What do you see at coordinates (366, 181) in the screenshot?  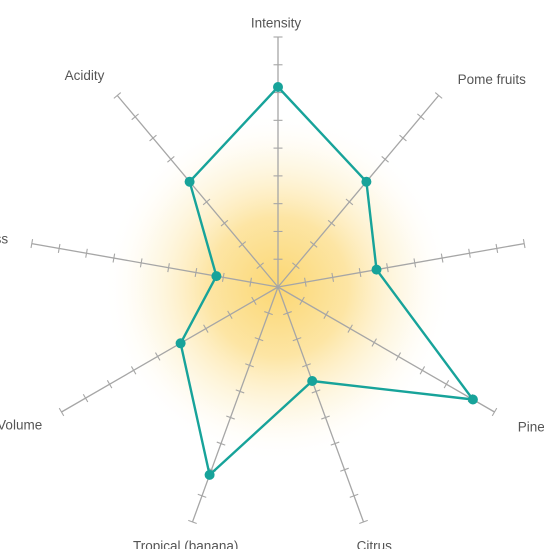 I see `data-point-pome-fruits` at bounding box center [366, 181].